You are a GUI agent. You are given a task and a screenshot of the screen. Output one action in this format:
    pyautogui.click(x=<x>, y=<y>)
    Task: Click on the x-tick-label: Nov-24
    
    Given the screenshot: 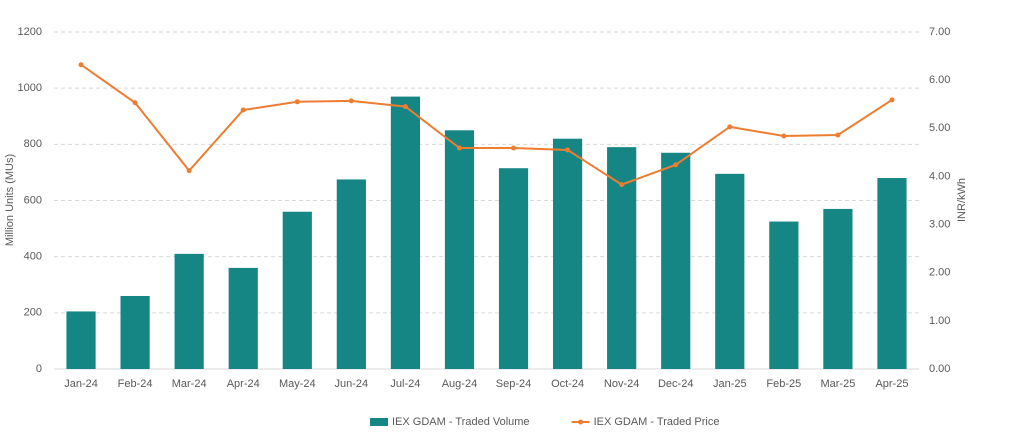 What is the action you would take?
    pyautogui.click(x=621, y=384)
    